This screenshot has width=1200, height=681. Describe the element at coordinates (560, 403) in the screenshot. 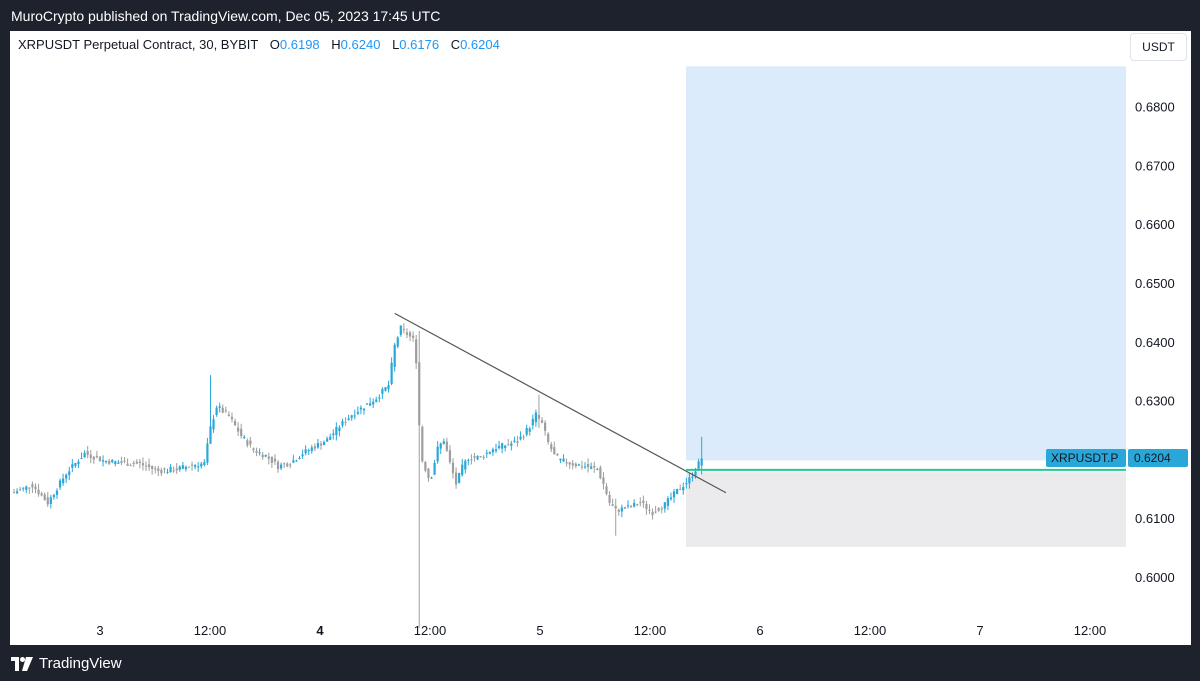

I see `trendline` at that location.